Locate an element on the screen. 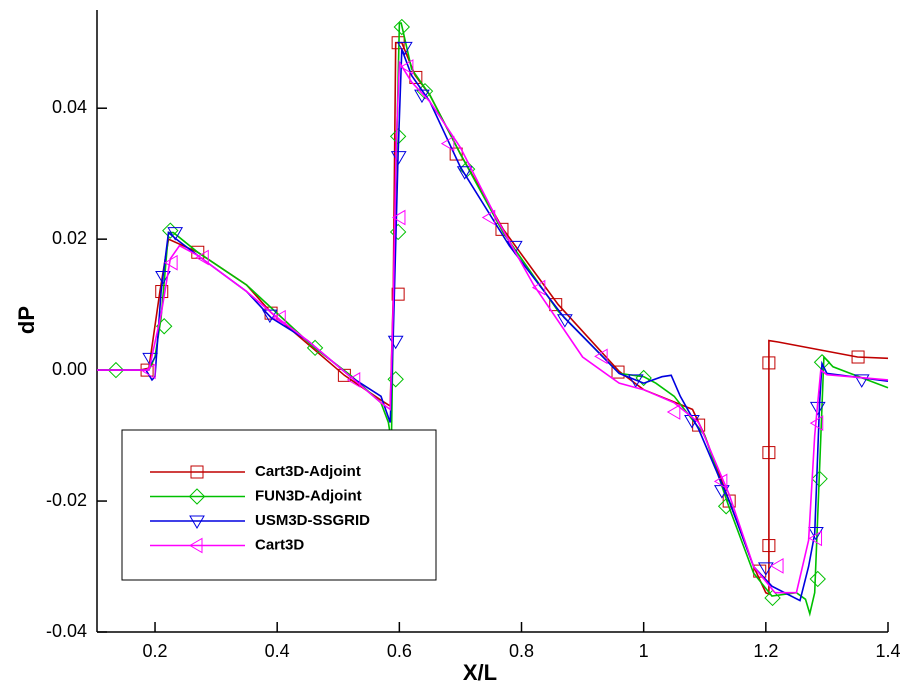  y-tick-label: -0.02 is located at coordinates (66, 500).